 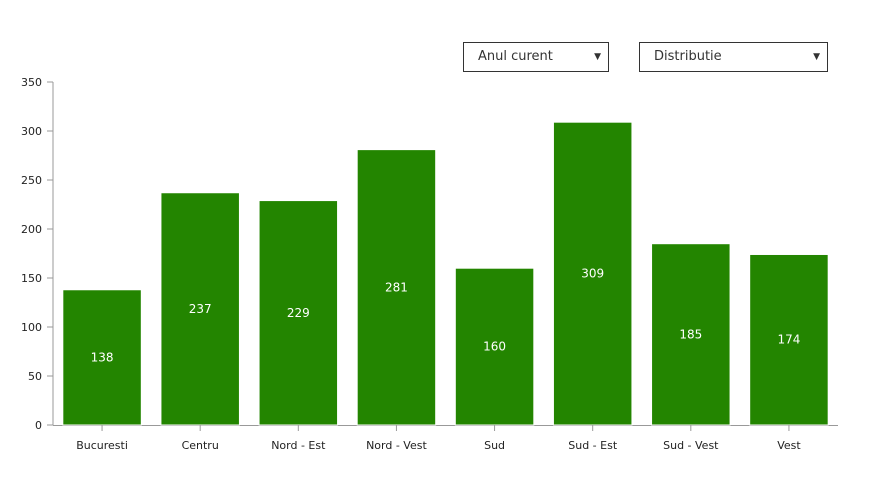 What do you see at coordinates (31, 180) in the screenshot?
I see `y-tick-label: 250` at bounding box center [31, 180].